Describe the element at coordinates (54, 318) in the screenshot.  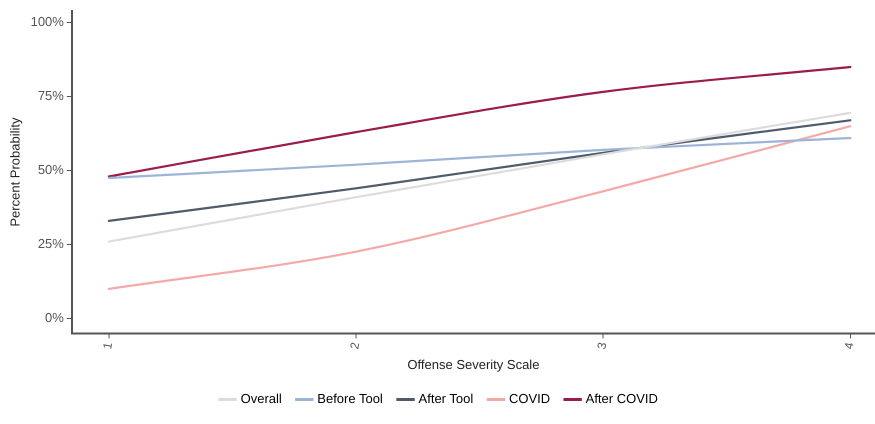
I see `y-tick-label: 0%` at that location.